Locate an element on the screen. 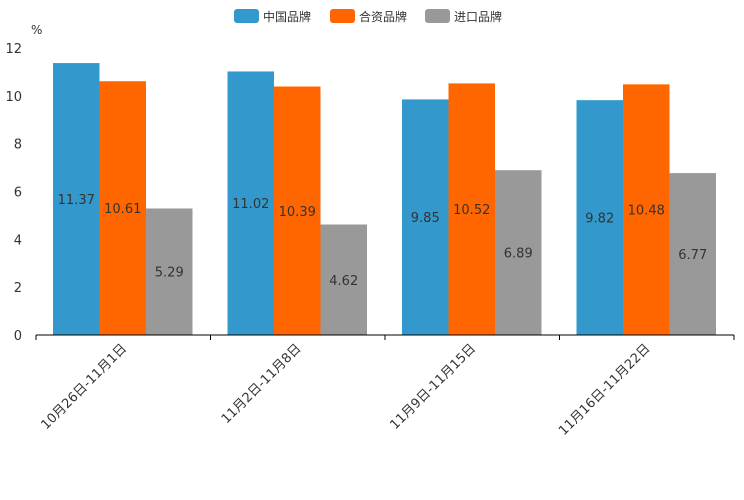 Image resolution: width=744 pixels, height=500 pixels. data-label-1-3: 10.48 is located at coordinates (646, 211).